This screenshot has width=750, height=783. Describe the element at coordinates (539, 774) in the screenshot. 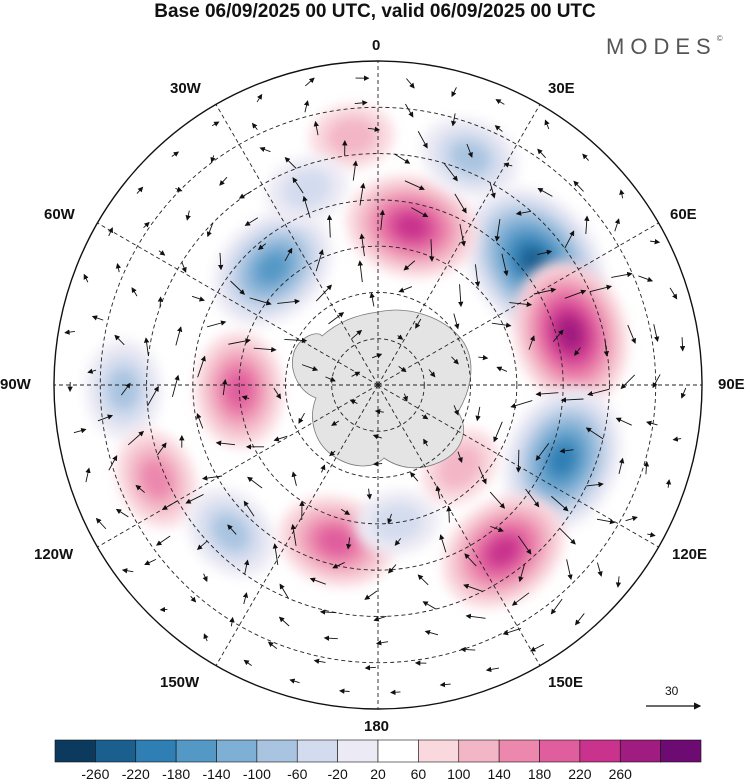

I see `colorbar-tick-label: 180` at that location.